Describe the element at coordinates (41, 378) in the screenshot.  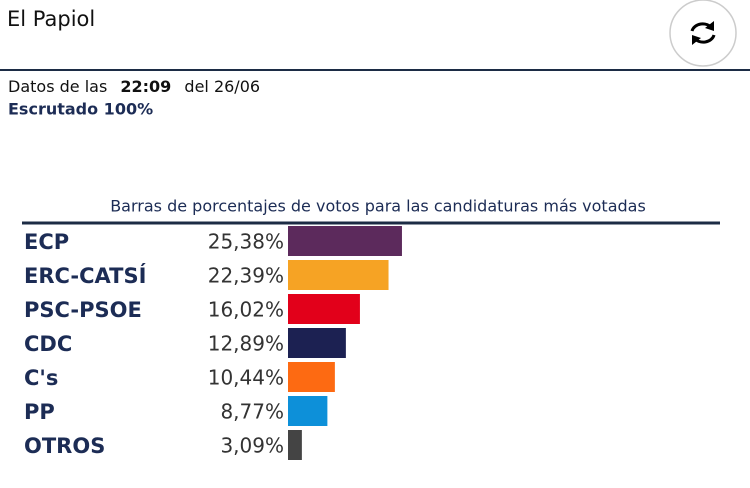
I see `party-label: C's` at that location.